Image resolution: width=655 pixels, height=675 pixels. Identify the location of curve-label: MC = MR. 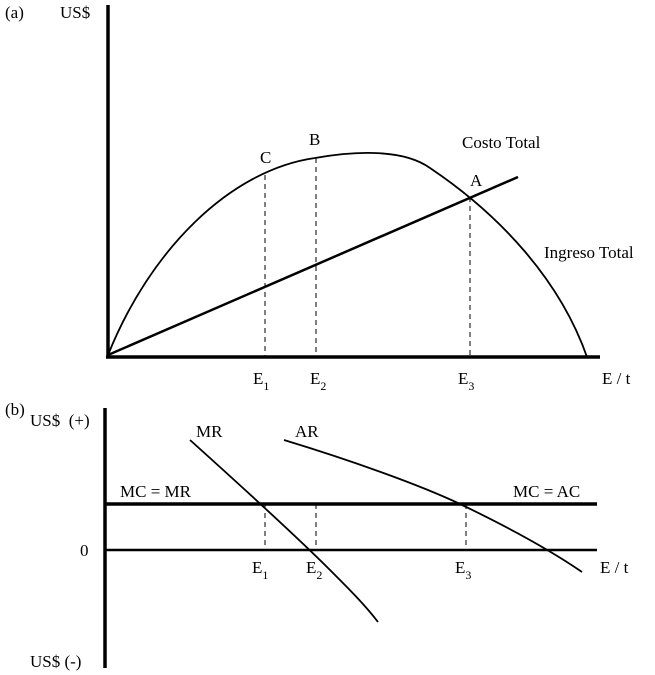
(156, 491).